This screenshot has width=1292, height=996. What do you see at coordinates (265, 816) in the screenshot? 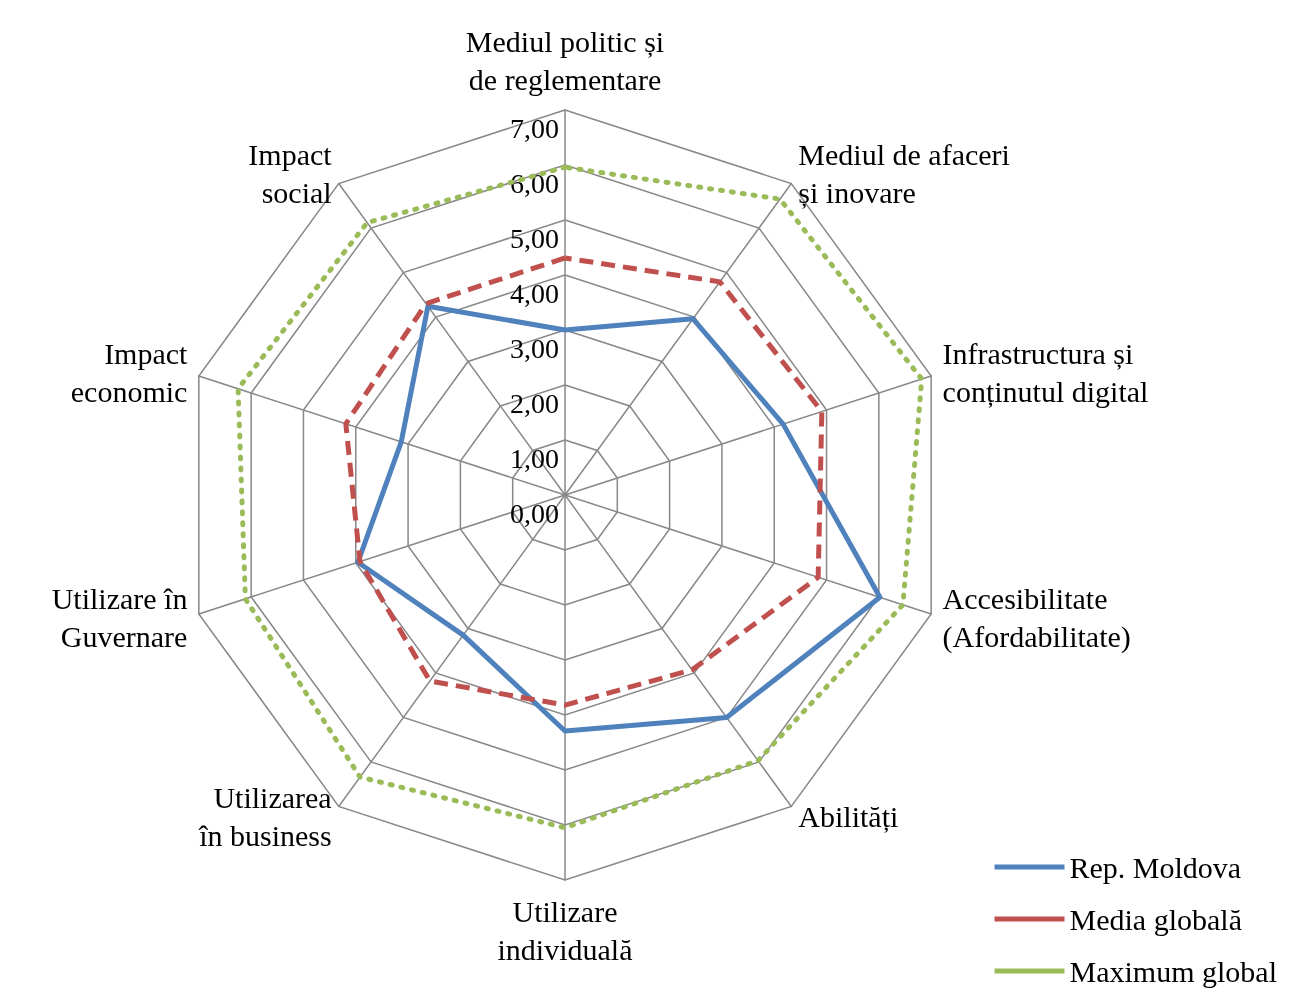
I see `spoke-label: Utilizarea în business` at bounding box center [265, 816].